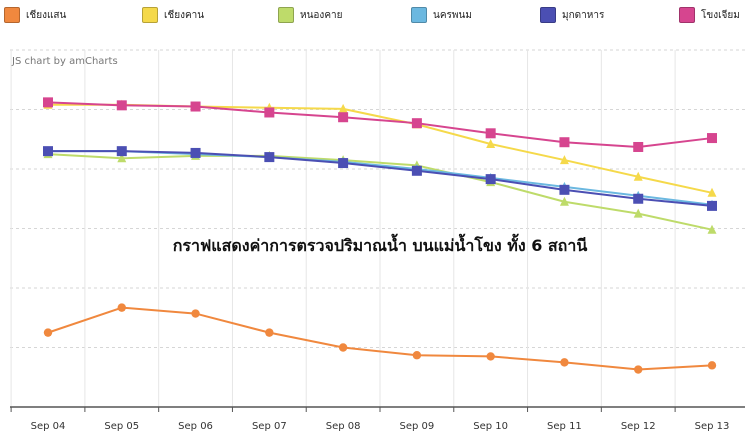 The width and height of the screenshot is (753, 435). I want to click on x-tick-label: Sep 06, so click(195, 426).